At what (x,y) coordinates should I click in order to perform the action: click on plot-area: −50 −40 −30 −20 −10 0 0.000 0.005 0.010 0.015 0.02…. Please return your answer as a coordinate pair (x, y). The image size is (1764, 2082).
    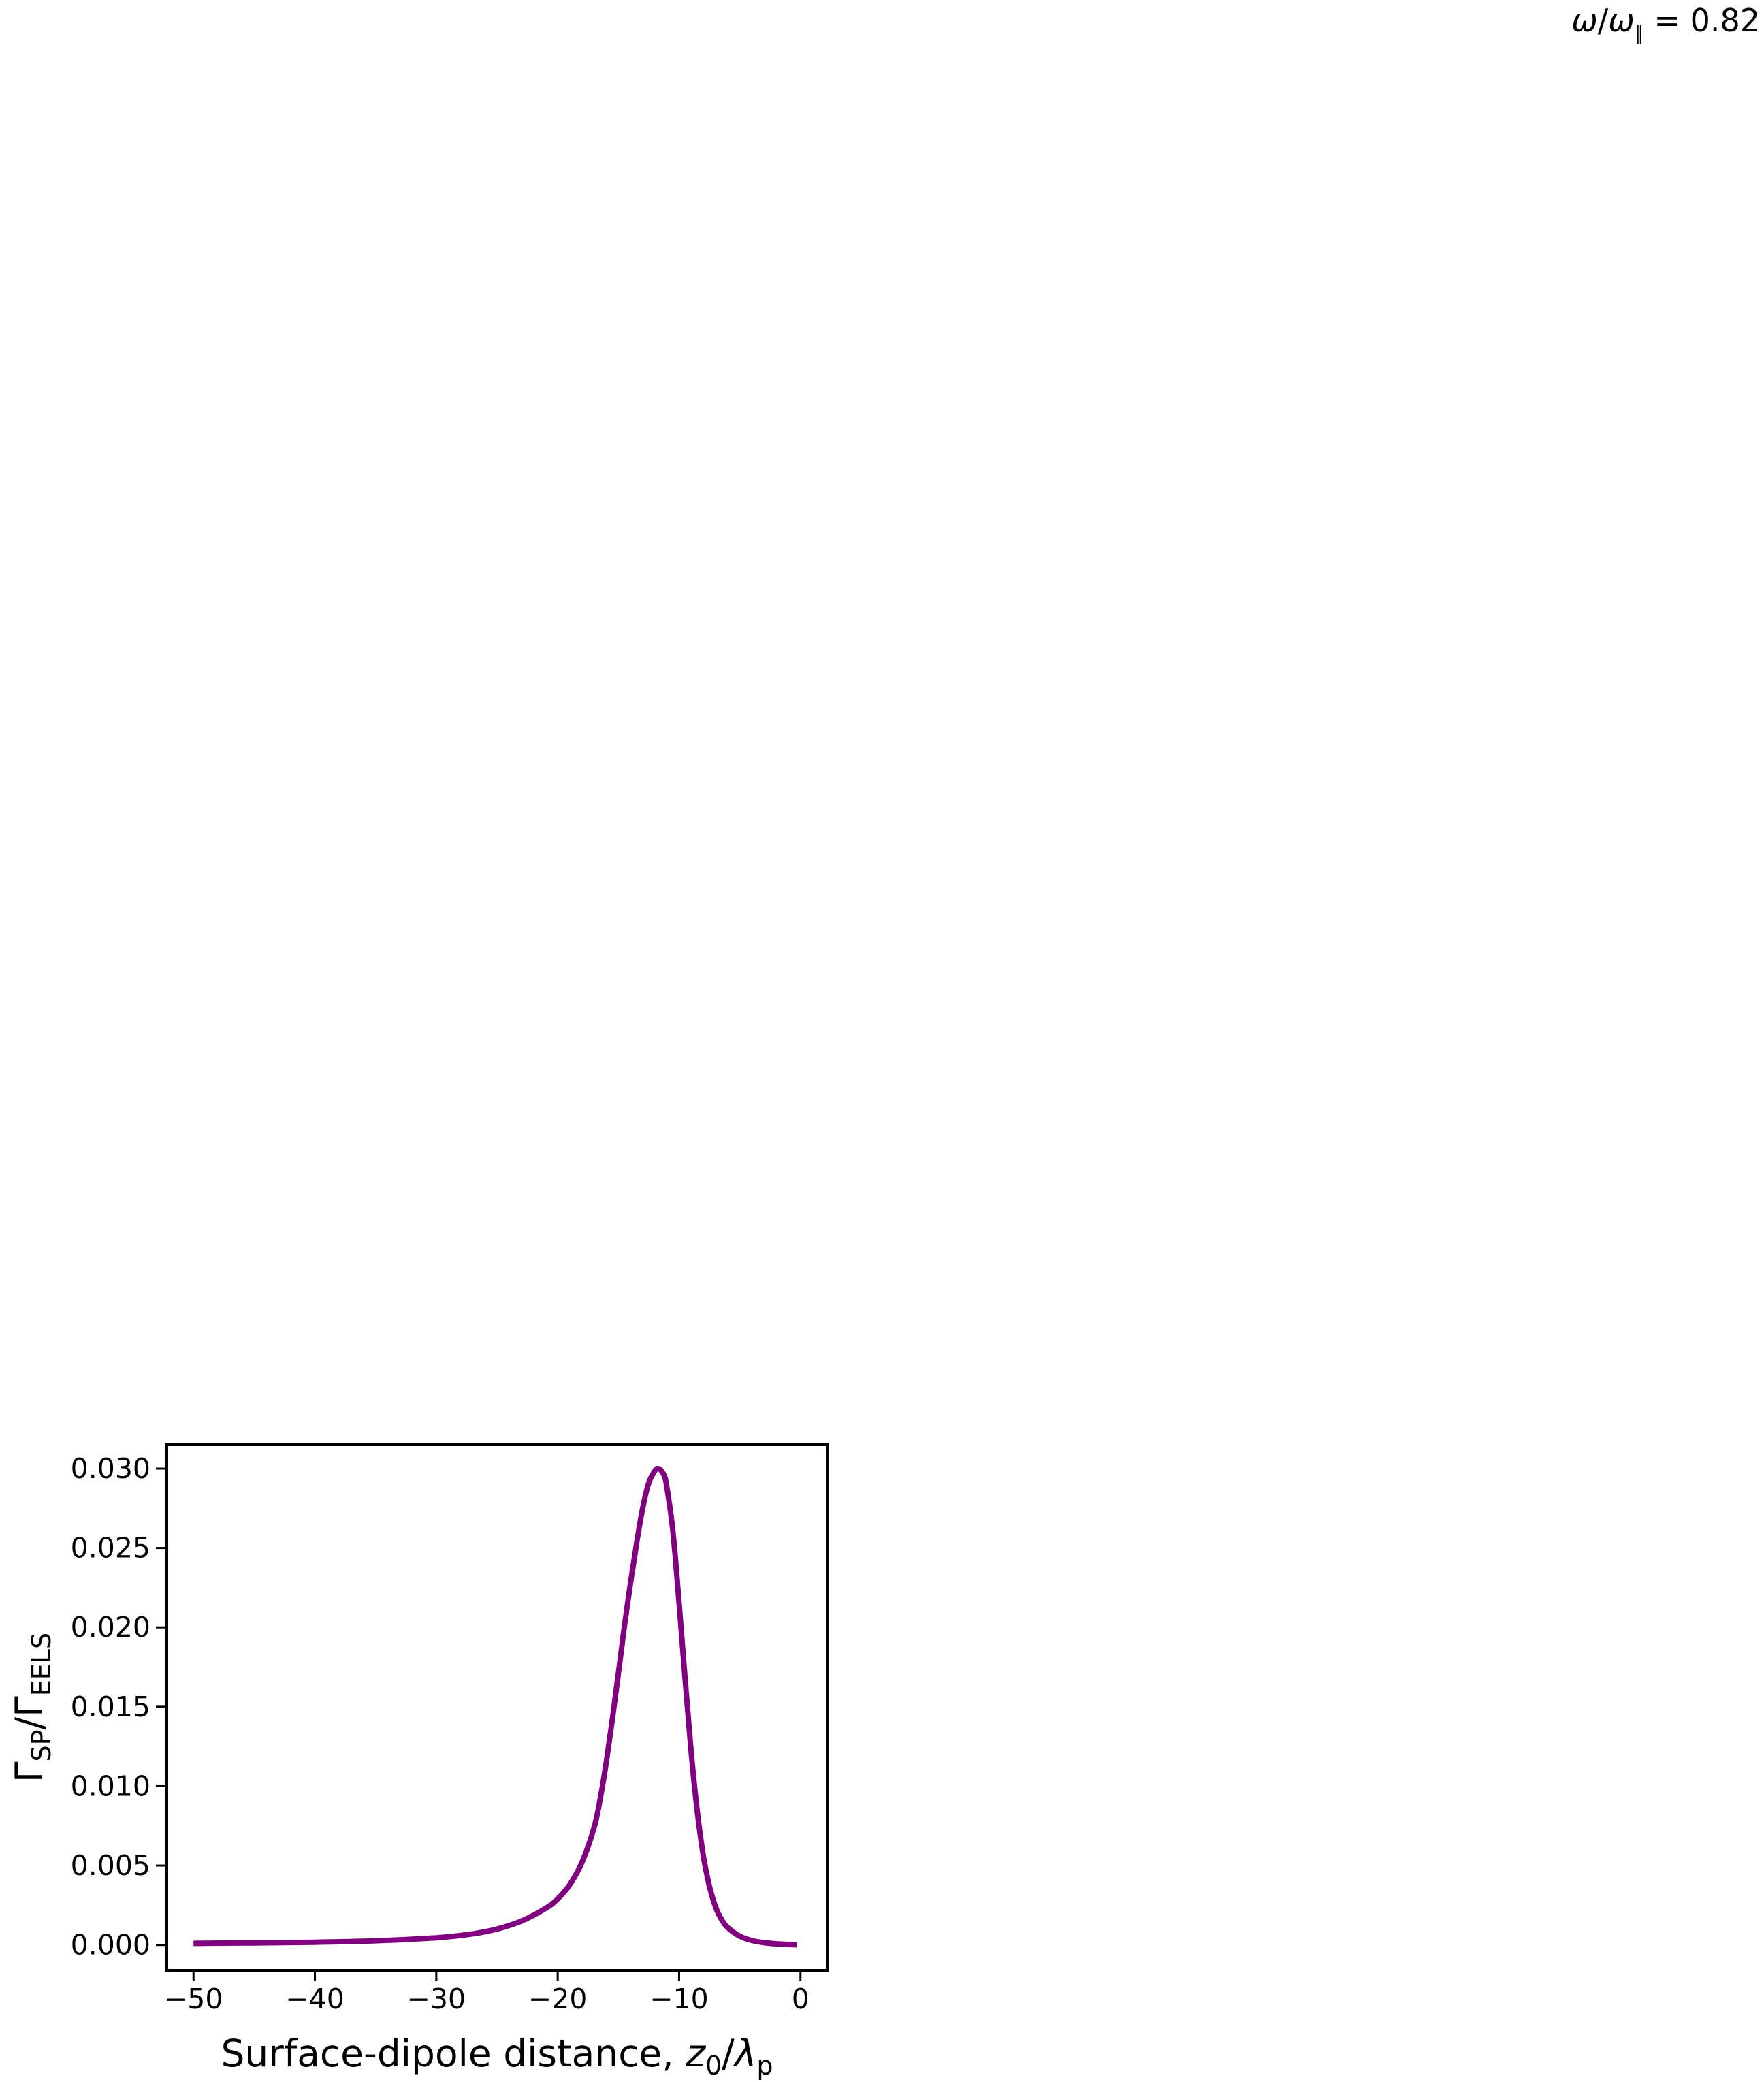
    Looking at the image, I should click on (440, 1734).